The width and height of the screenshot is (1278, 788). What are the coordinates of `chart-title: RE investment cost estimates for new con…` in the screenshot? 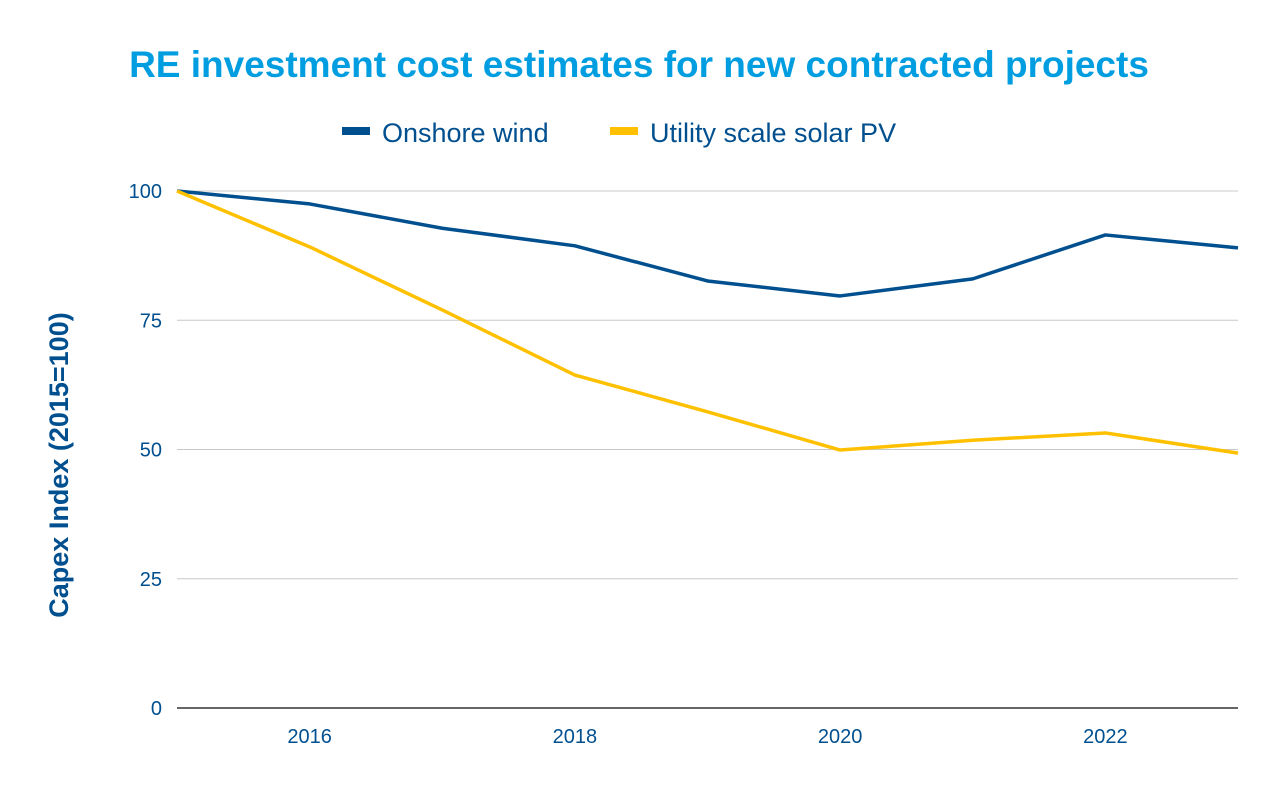 It's located at (639, 64).